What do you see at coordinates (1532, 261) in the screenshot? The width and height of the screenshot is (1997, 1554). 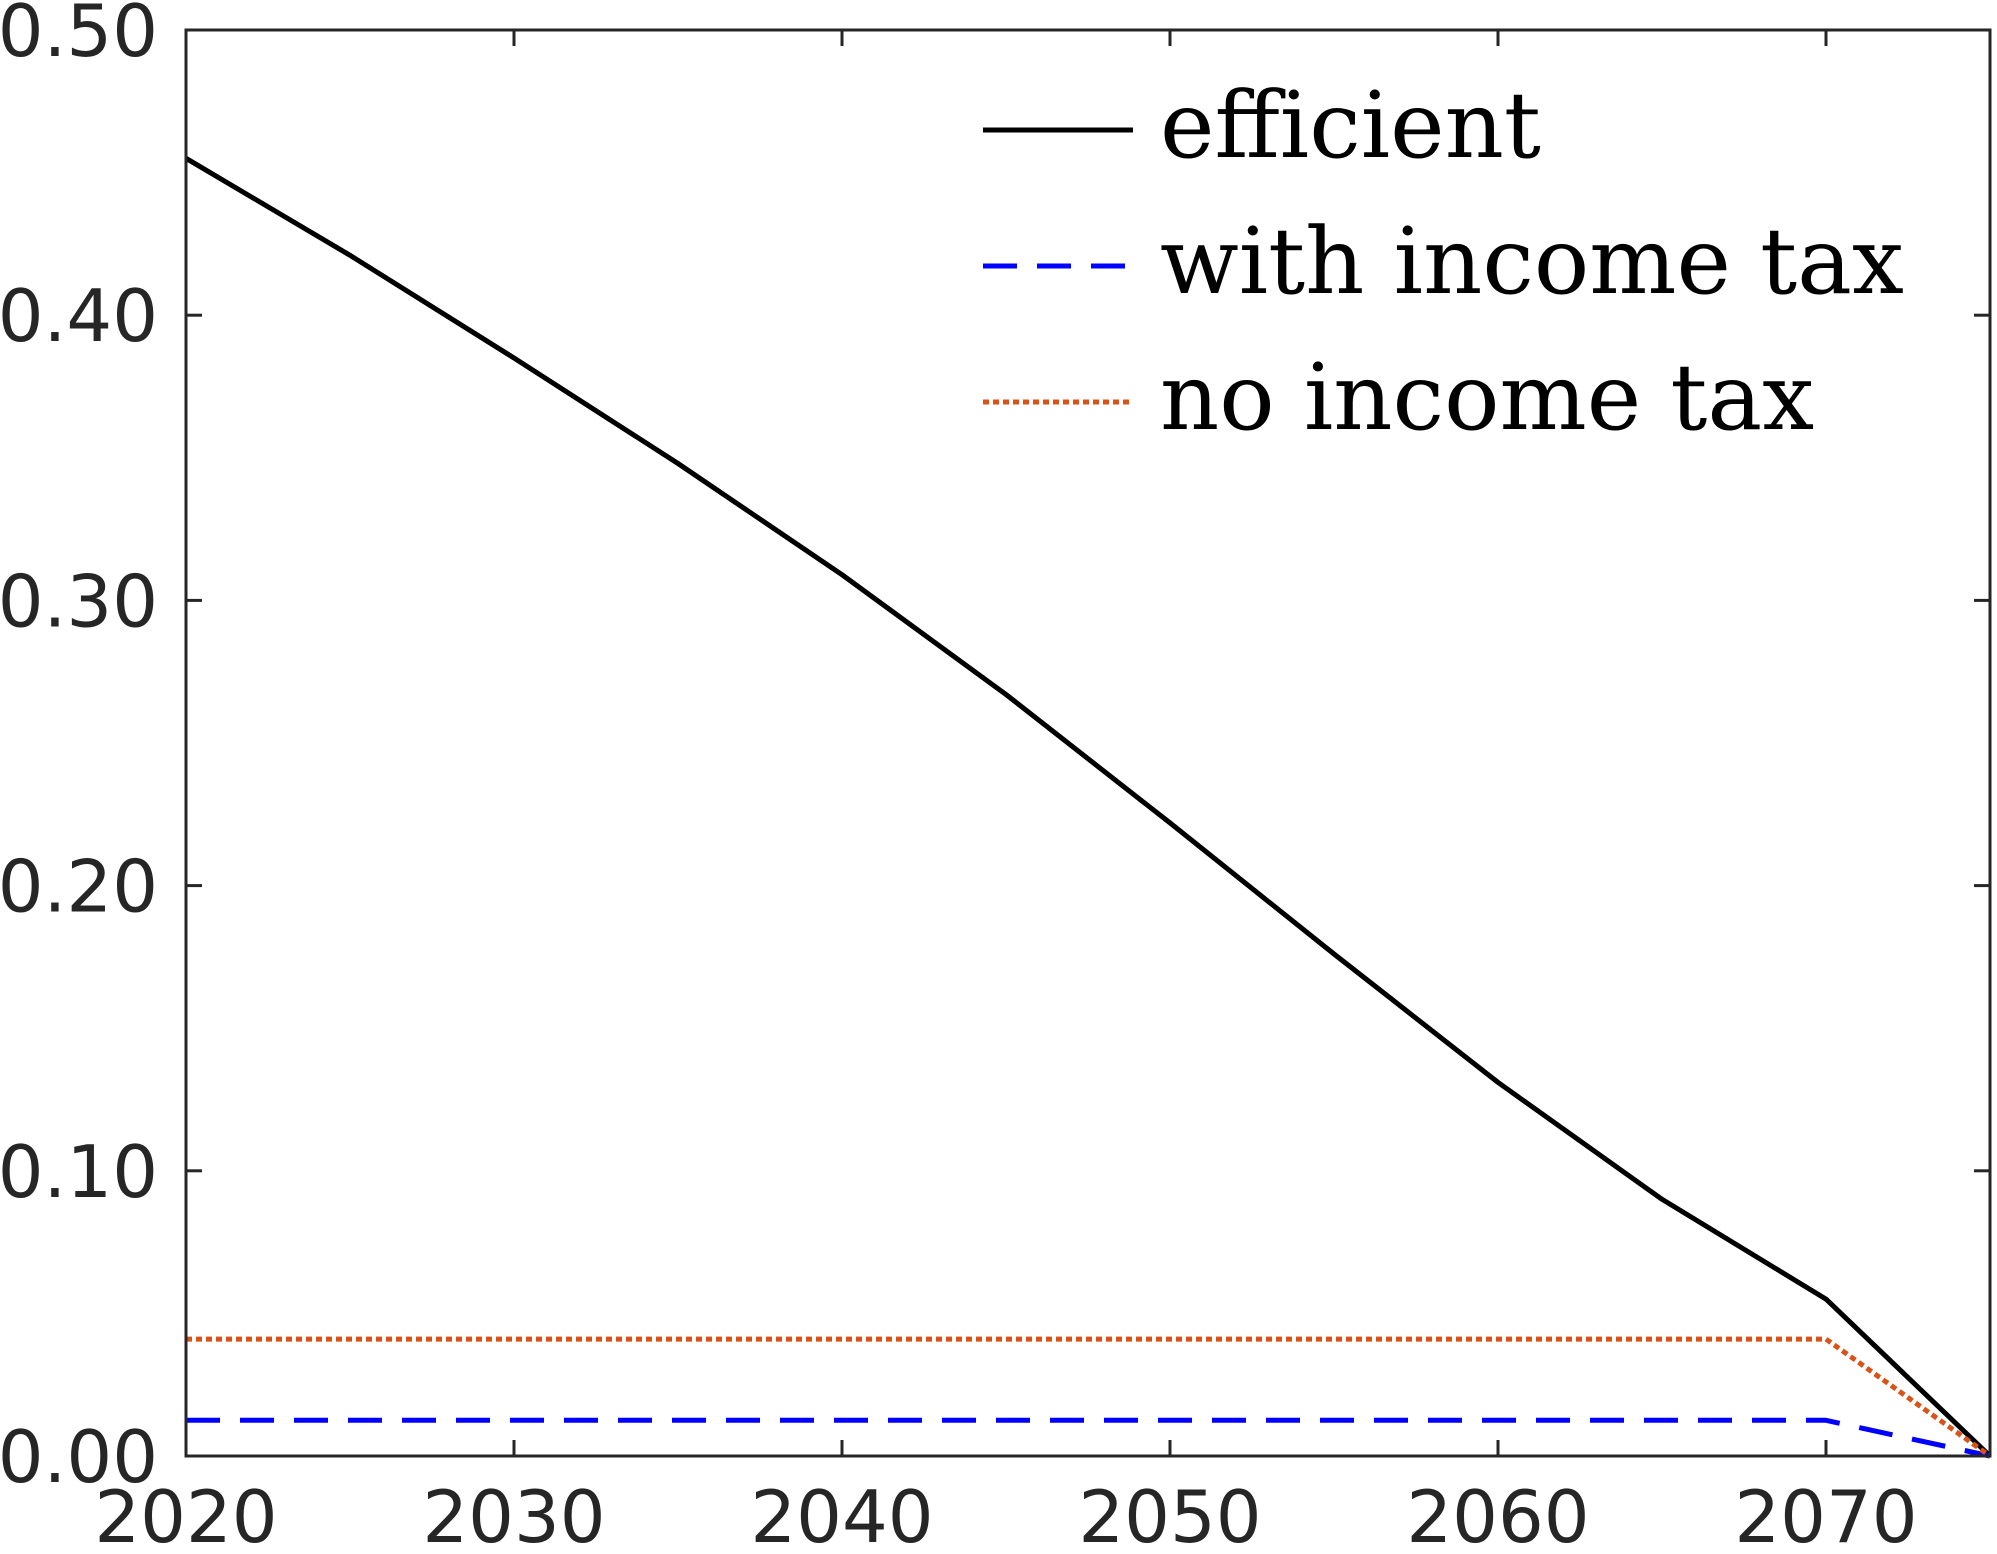 I see `legend-label: with income tax` at bounding box center [1532, 261].